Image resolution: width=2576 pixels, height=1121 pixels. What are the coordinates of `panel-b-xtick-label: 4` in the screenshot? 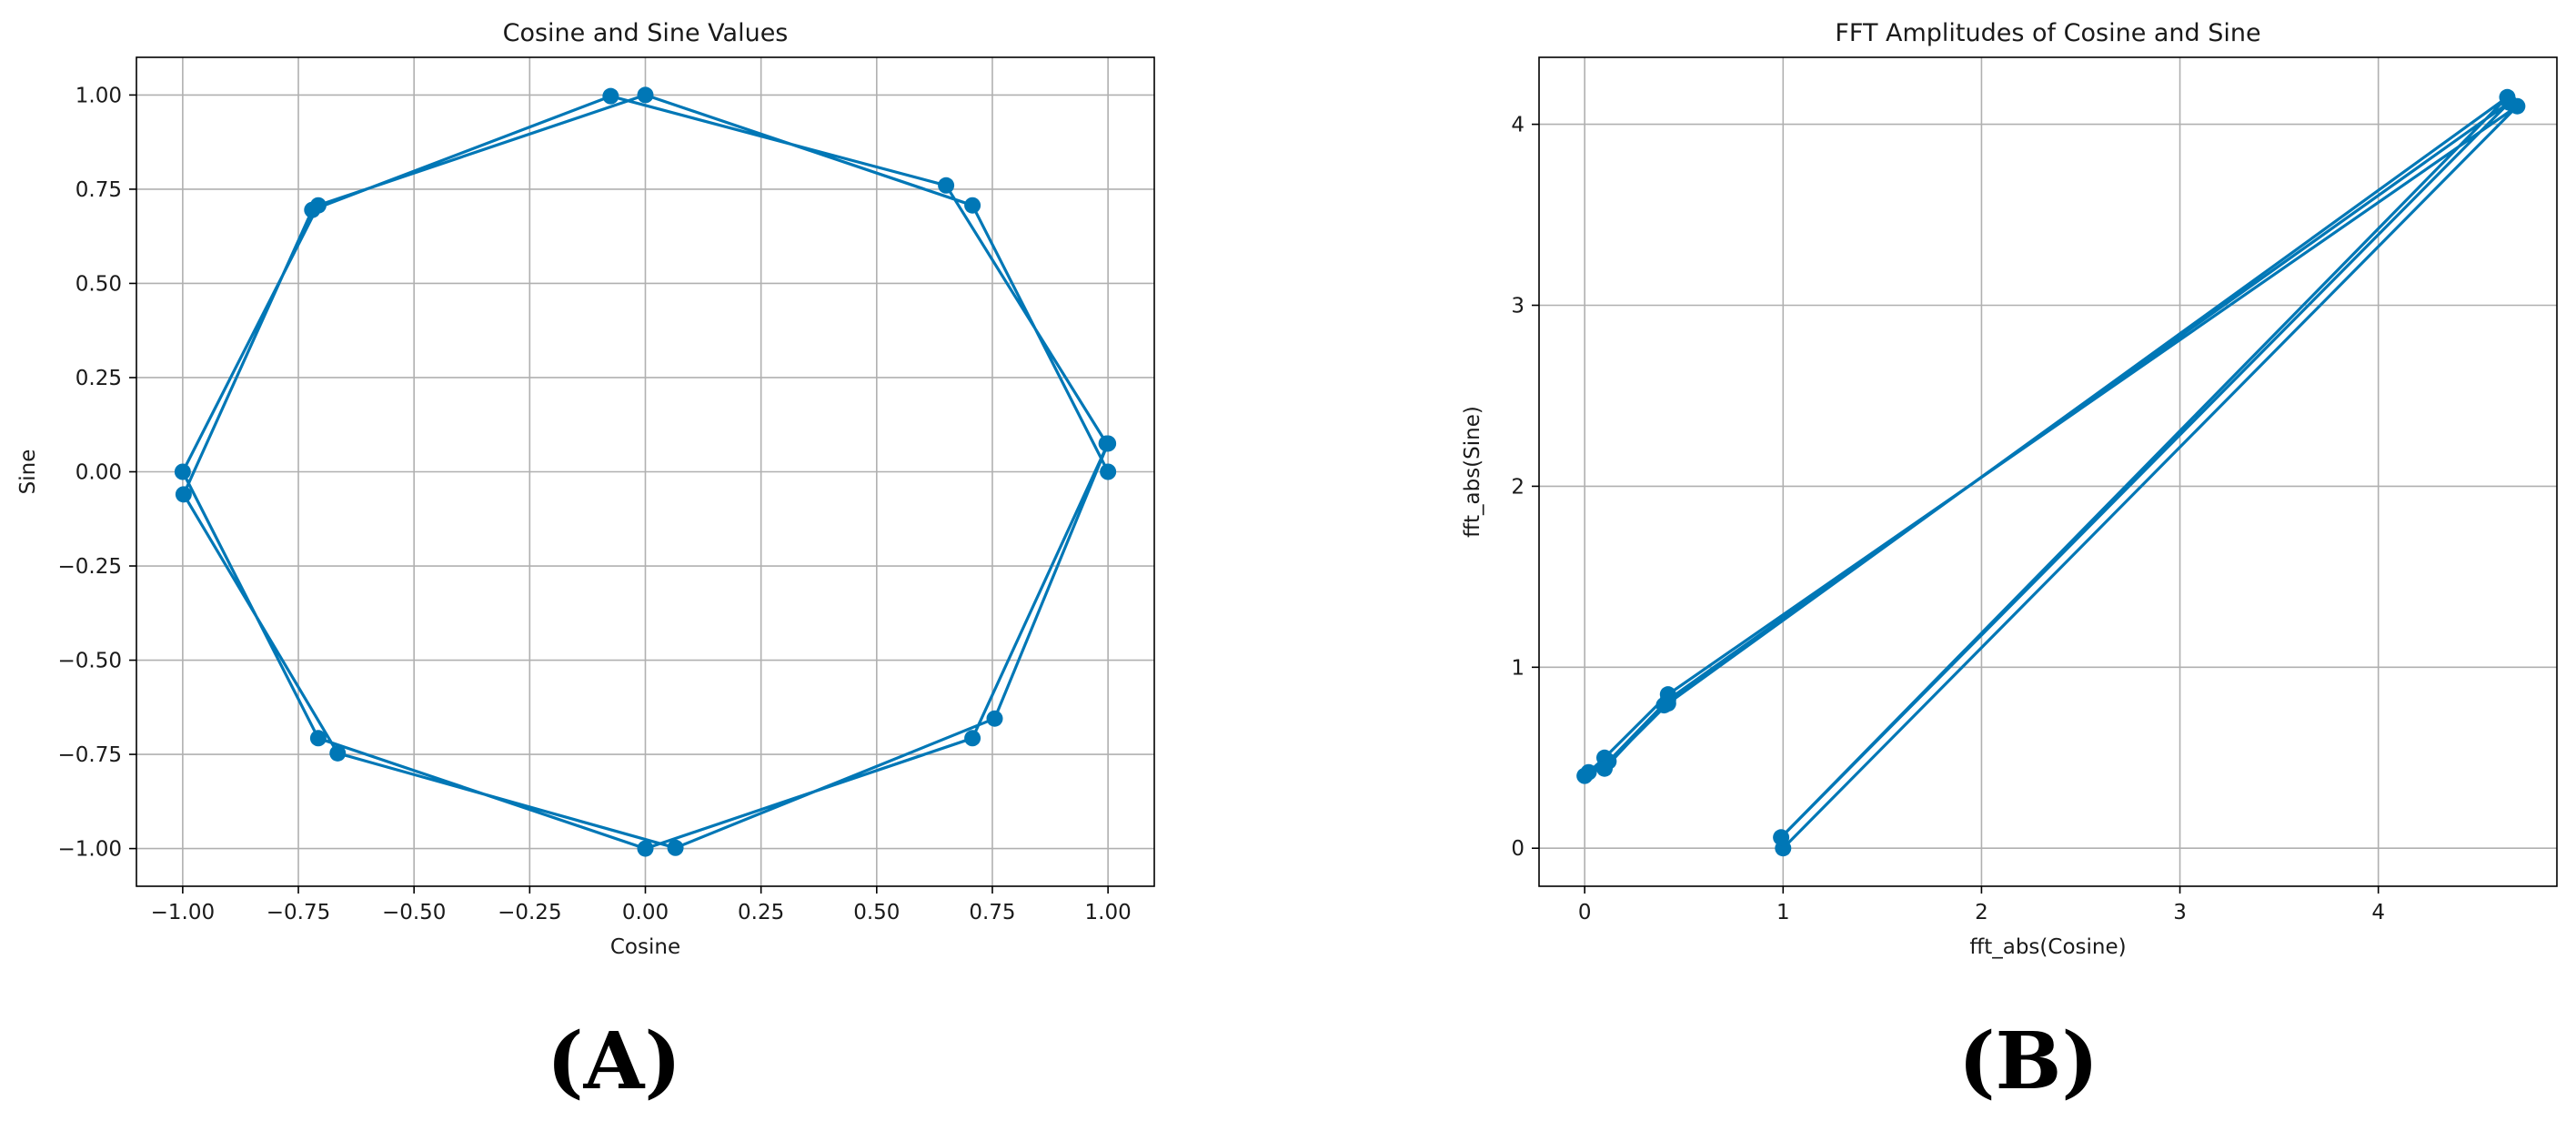 It's located at (2378, 912).